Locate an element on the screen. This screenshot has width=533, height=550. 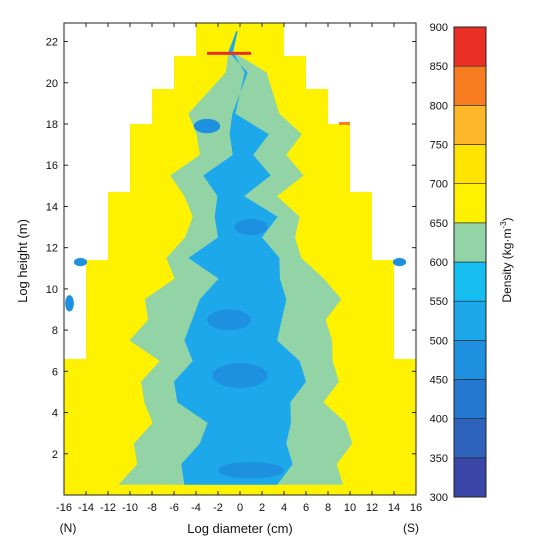
y-tick-label: 22 is located at coordinates (52, 43).